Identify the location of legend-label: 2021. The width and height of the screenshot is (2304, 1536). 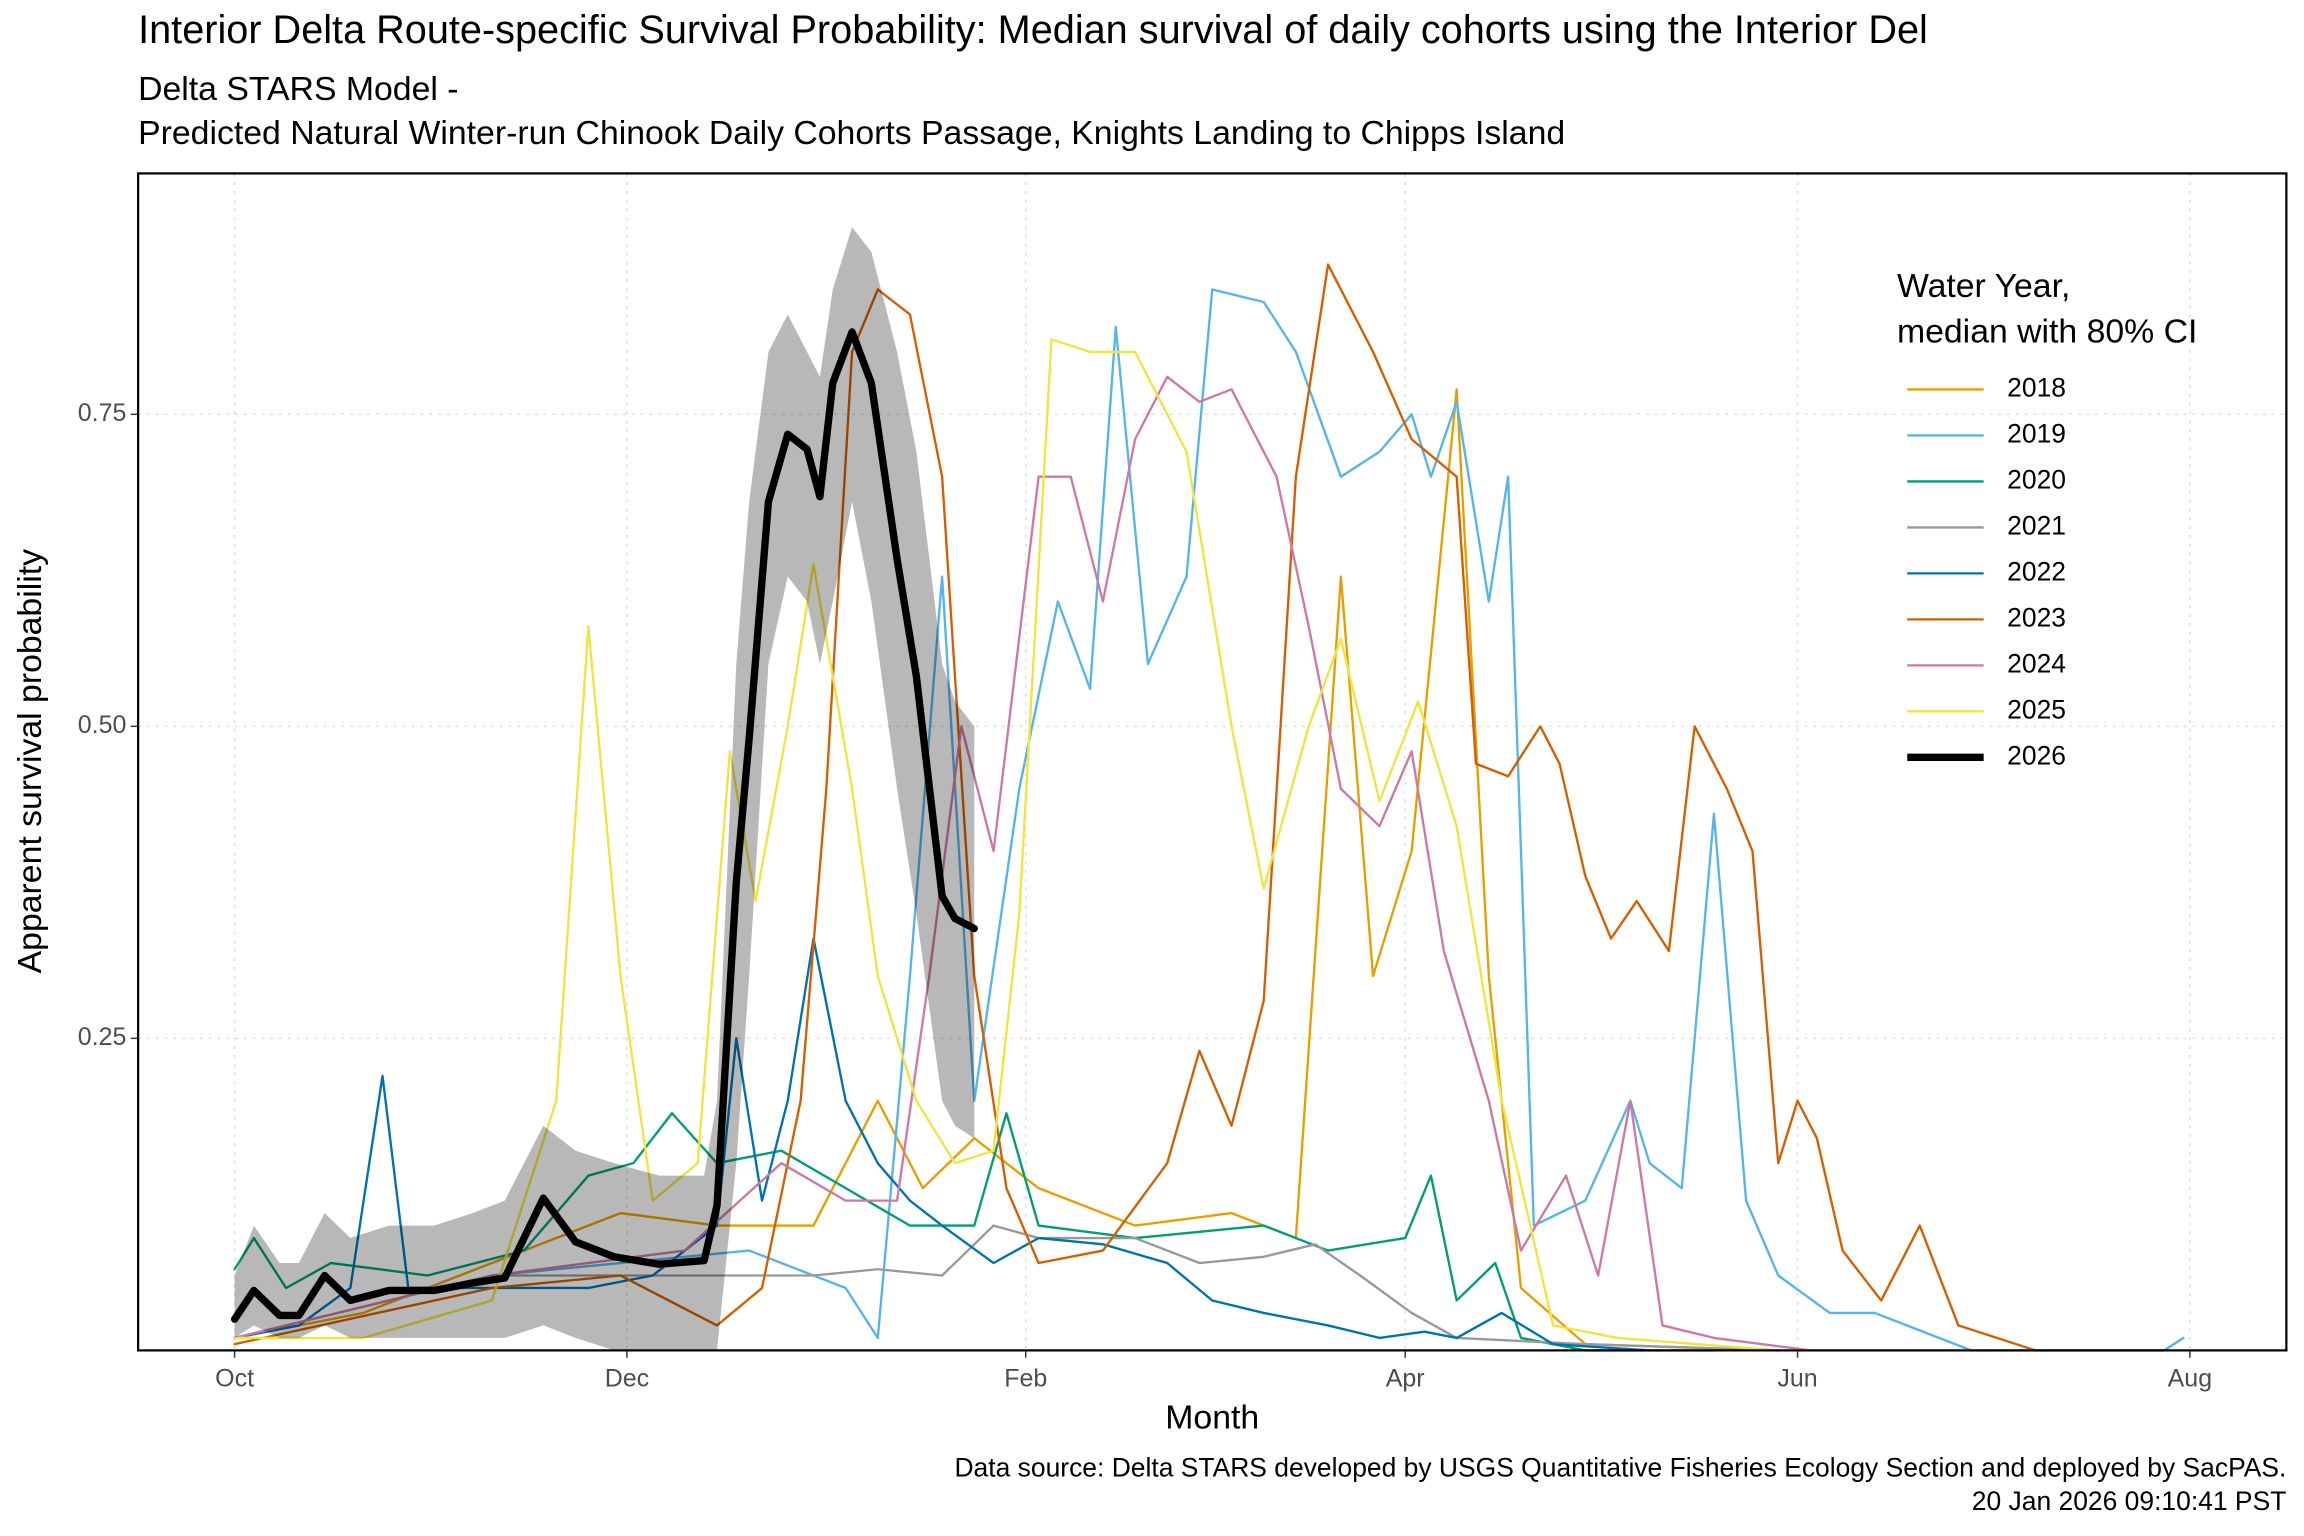
(2036, 525).